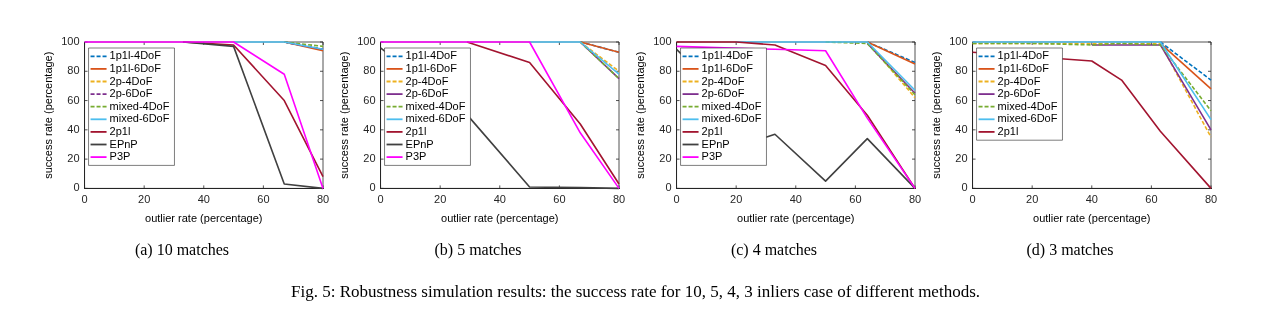 This screenshot has height=320, width=1271. I want to click on text: (b) 5 matches, so click(478, 249).